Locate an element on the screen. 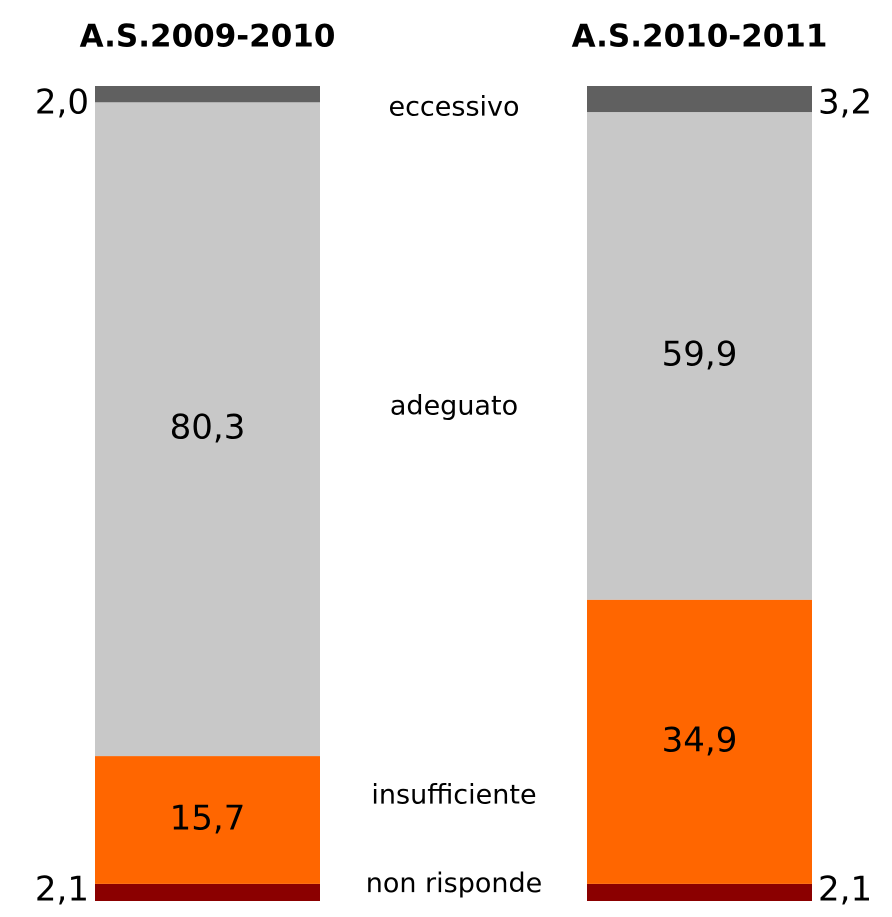 The width and height of the screenshot is (892, 917). value-label: 15,7 is located at coordinates (208, 818).